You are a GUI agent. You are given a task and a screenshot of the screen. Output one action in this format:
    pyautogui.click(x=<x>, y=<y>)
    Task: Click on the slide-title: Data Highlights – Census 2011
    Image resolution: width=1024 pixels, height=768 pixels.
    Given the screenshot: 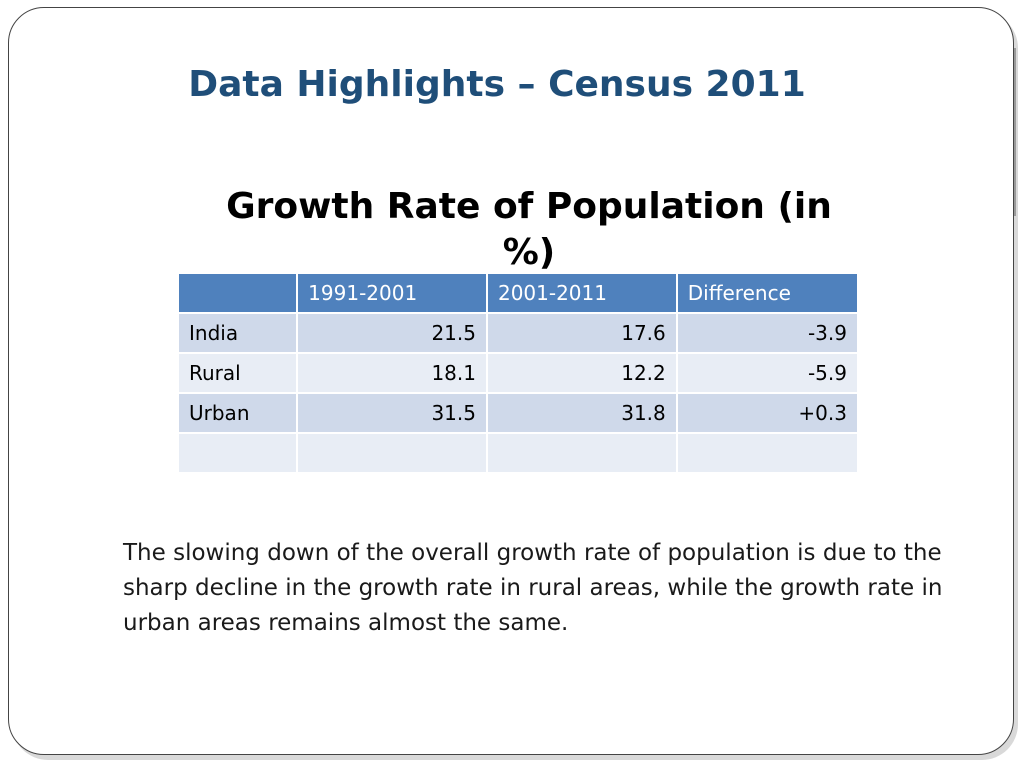 What is the action you would take?
    pyautogui.click(x=497, y=84)
    